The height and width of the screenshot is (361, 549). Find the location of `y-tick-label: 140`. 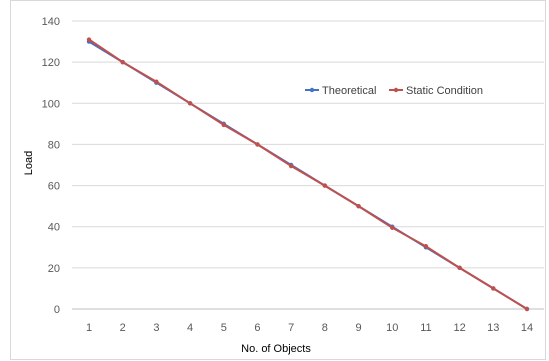

y-tick-label: 140 is located at coordinates (51, 22).